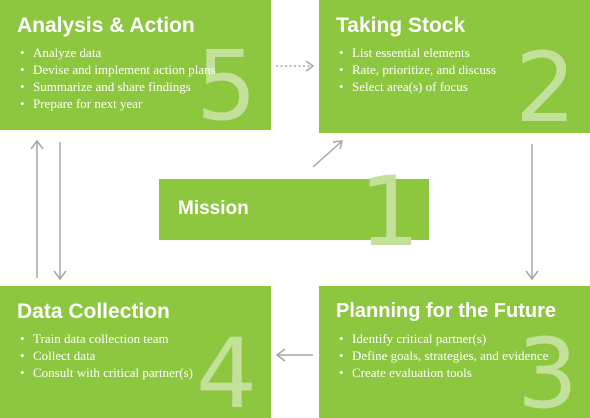 This screenshot has width=590, height=418. I want to click on list-item: Train data collection team, so click(105, 338).